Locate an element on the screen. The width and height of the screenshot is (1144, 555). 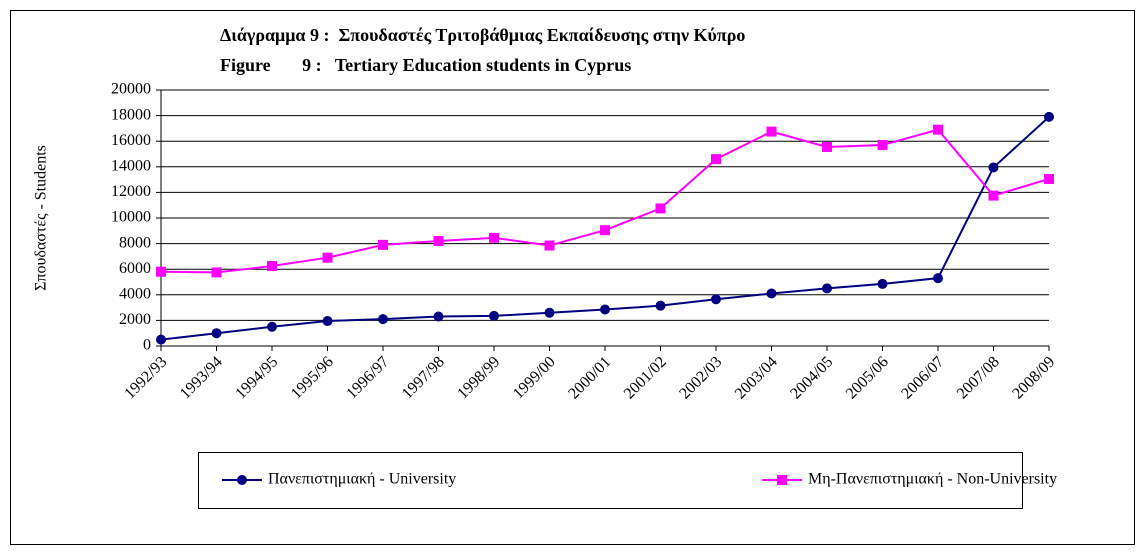
x-tick-label: 1998/99 is located at coordinates (478, 377).